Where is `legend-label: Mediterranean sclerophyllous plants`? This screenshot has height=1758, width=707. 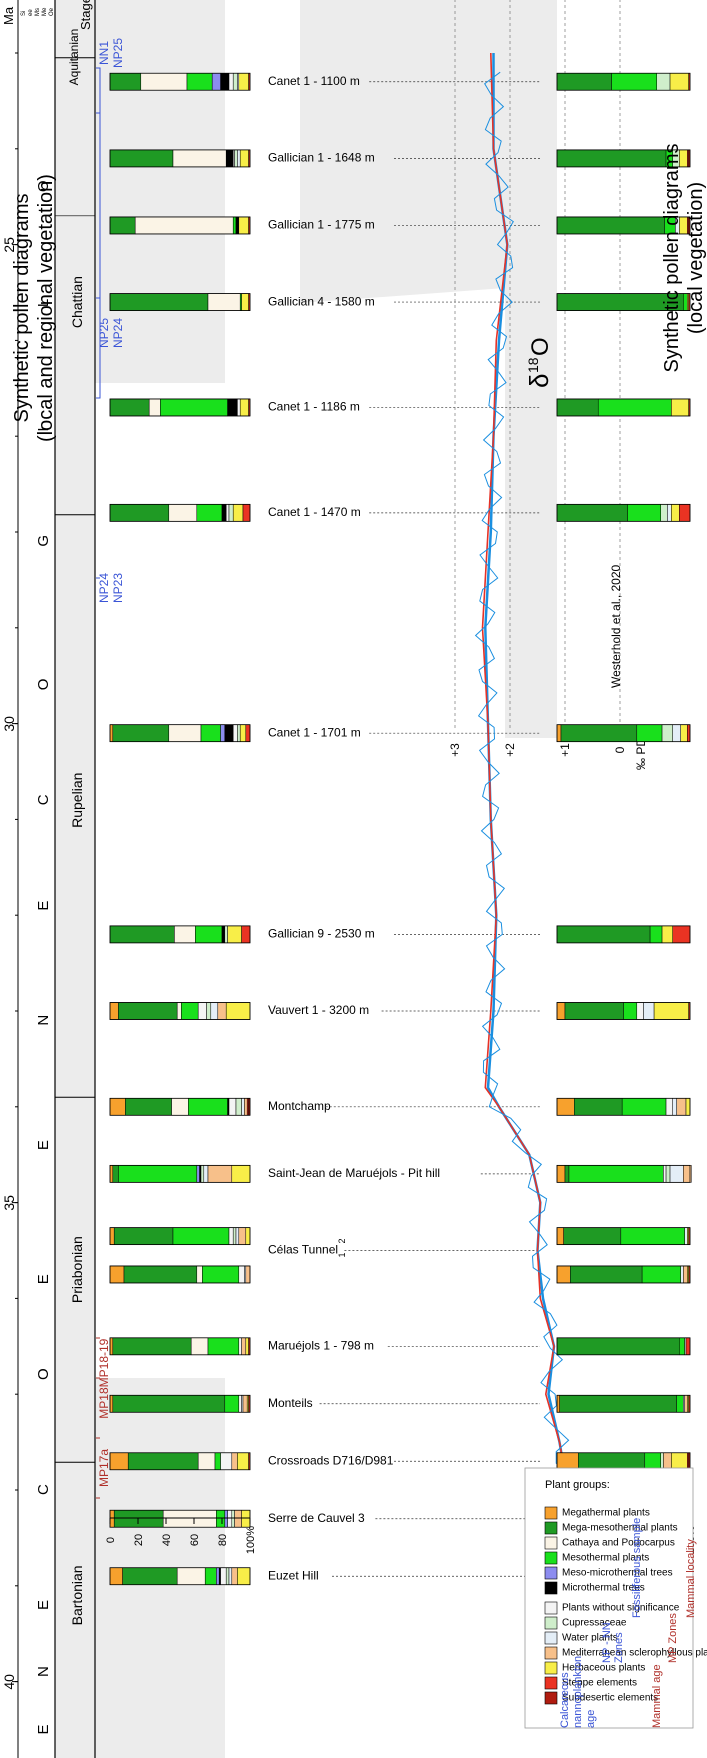
legend-label: Mediterranean sclerophyllous plants is located at coordinates (634, 1653).